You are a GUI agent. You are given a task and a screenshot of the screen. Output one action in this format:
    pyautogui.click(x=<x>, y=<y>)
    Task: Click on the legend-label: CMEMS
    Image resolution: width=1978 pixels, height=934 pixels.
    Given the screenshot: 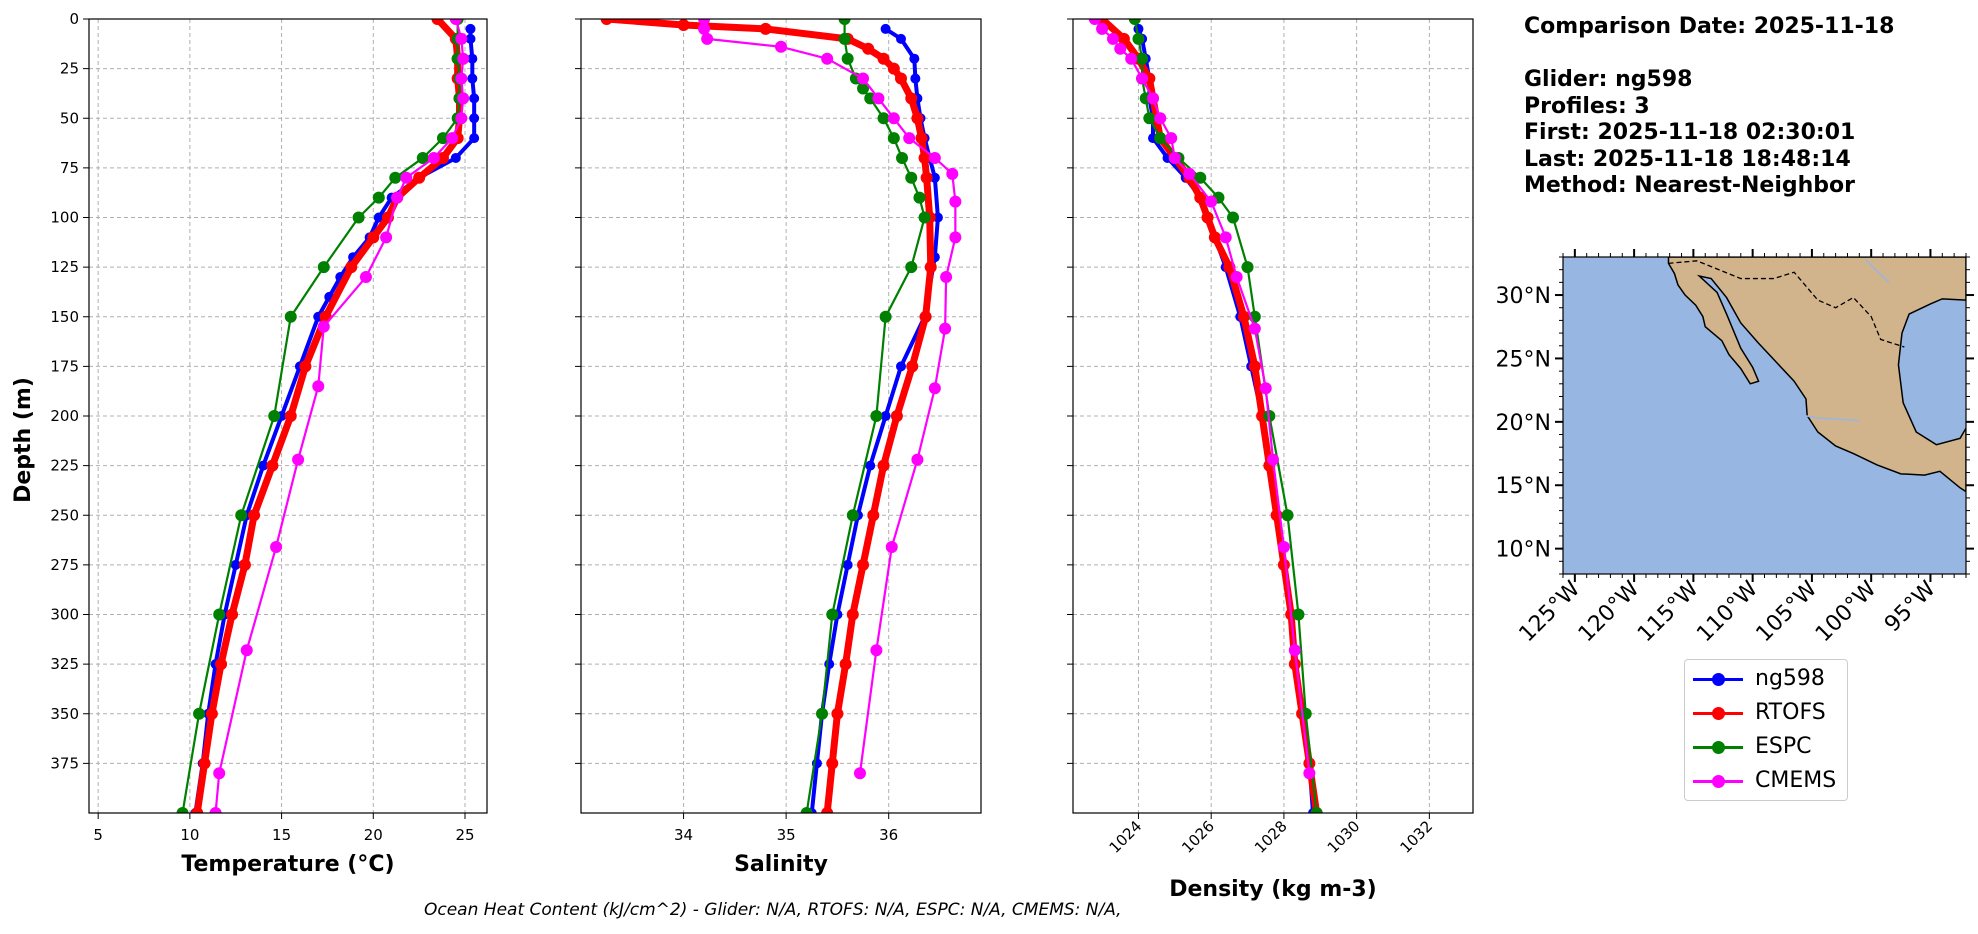 What is the action you would take?
    pyautogui.click(x=1796, y=780)
    